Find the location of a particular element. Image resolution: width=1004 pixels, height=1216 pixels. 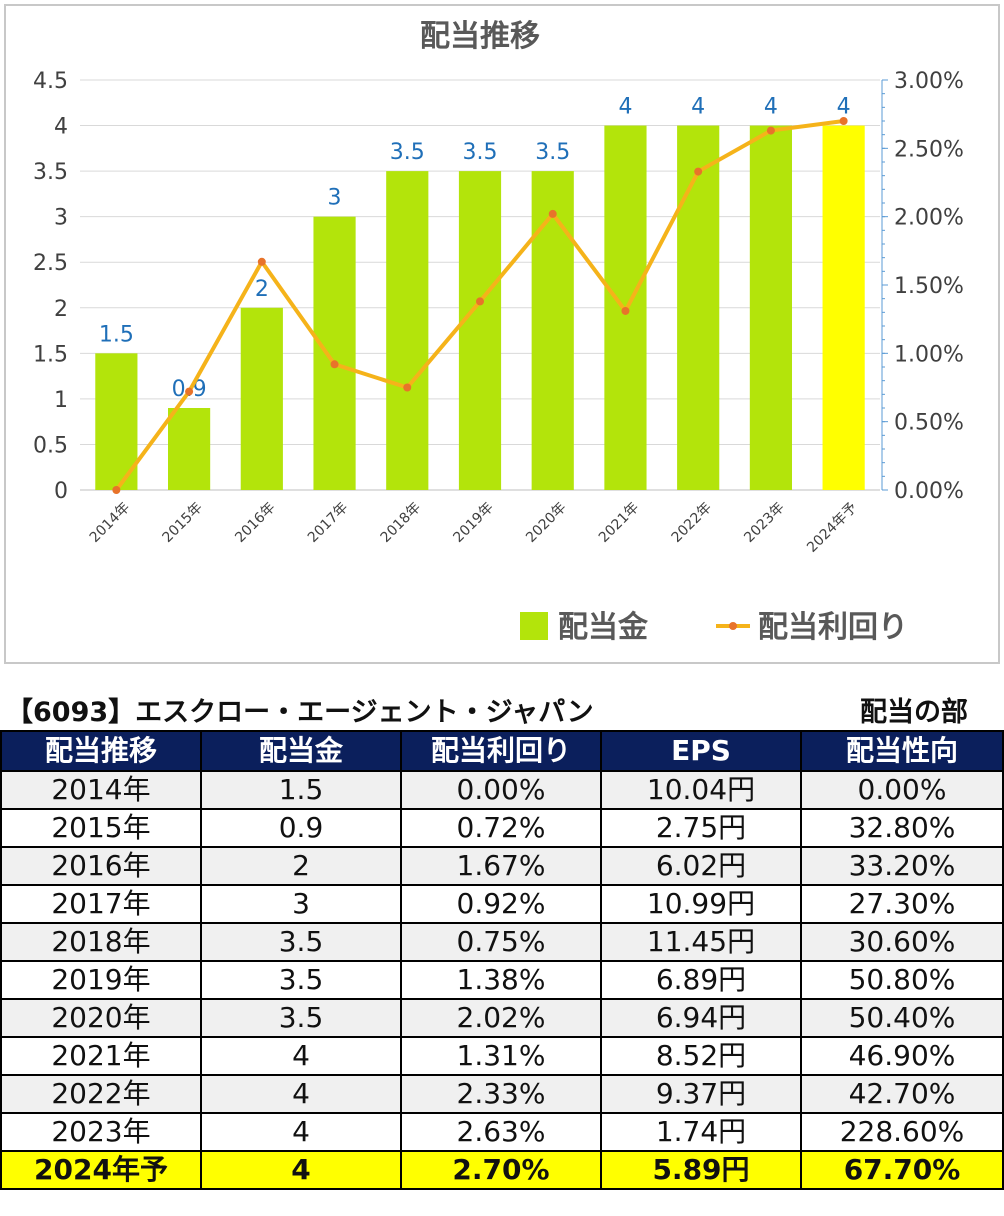

cell-year: 2015年 is located at coordinates (101, 828).